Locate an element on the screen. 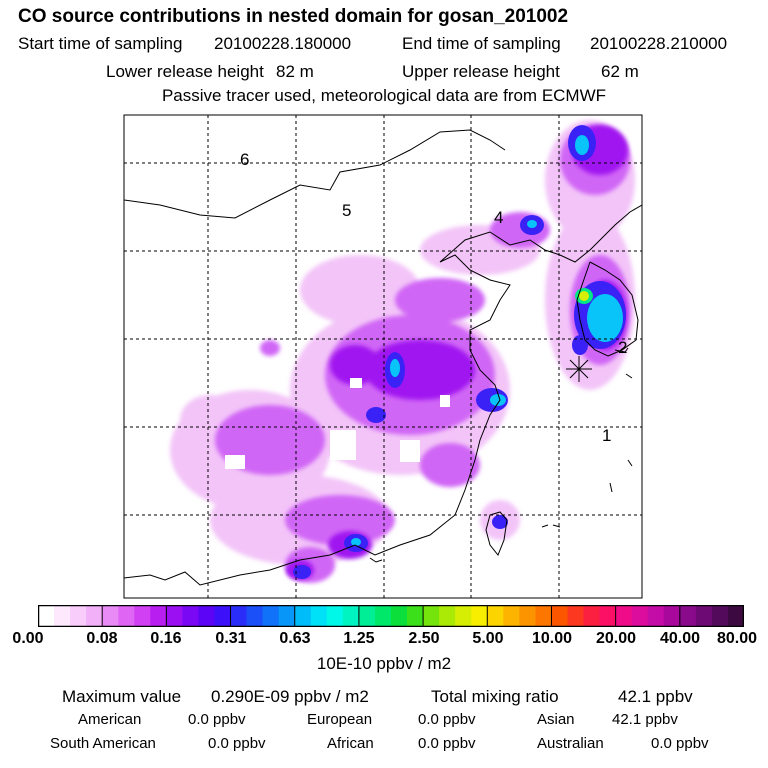 The height and width of the screenshot is (768, 768). source-name: Asian is located at coordinates (556, 719).